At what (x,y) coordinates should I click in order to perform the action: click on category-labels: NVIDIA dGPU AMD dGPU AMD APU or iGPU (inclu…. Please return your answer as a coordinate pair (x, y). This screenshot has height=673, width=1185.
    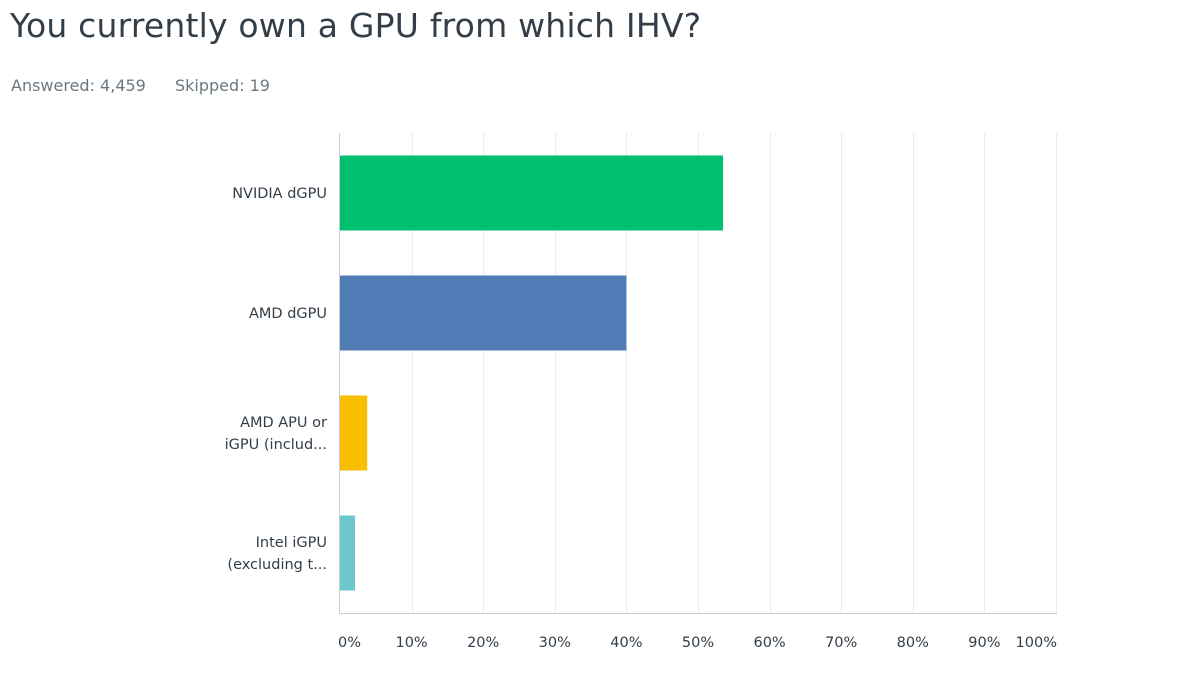
    Looking at the image, I should click on (276, 379).